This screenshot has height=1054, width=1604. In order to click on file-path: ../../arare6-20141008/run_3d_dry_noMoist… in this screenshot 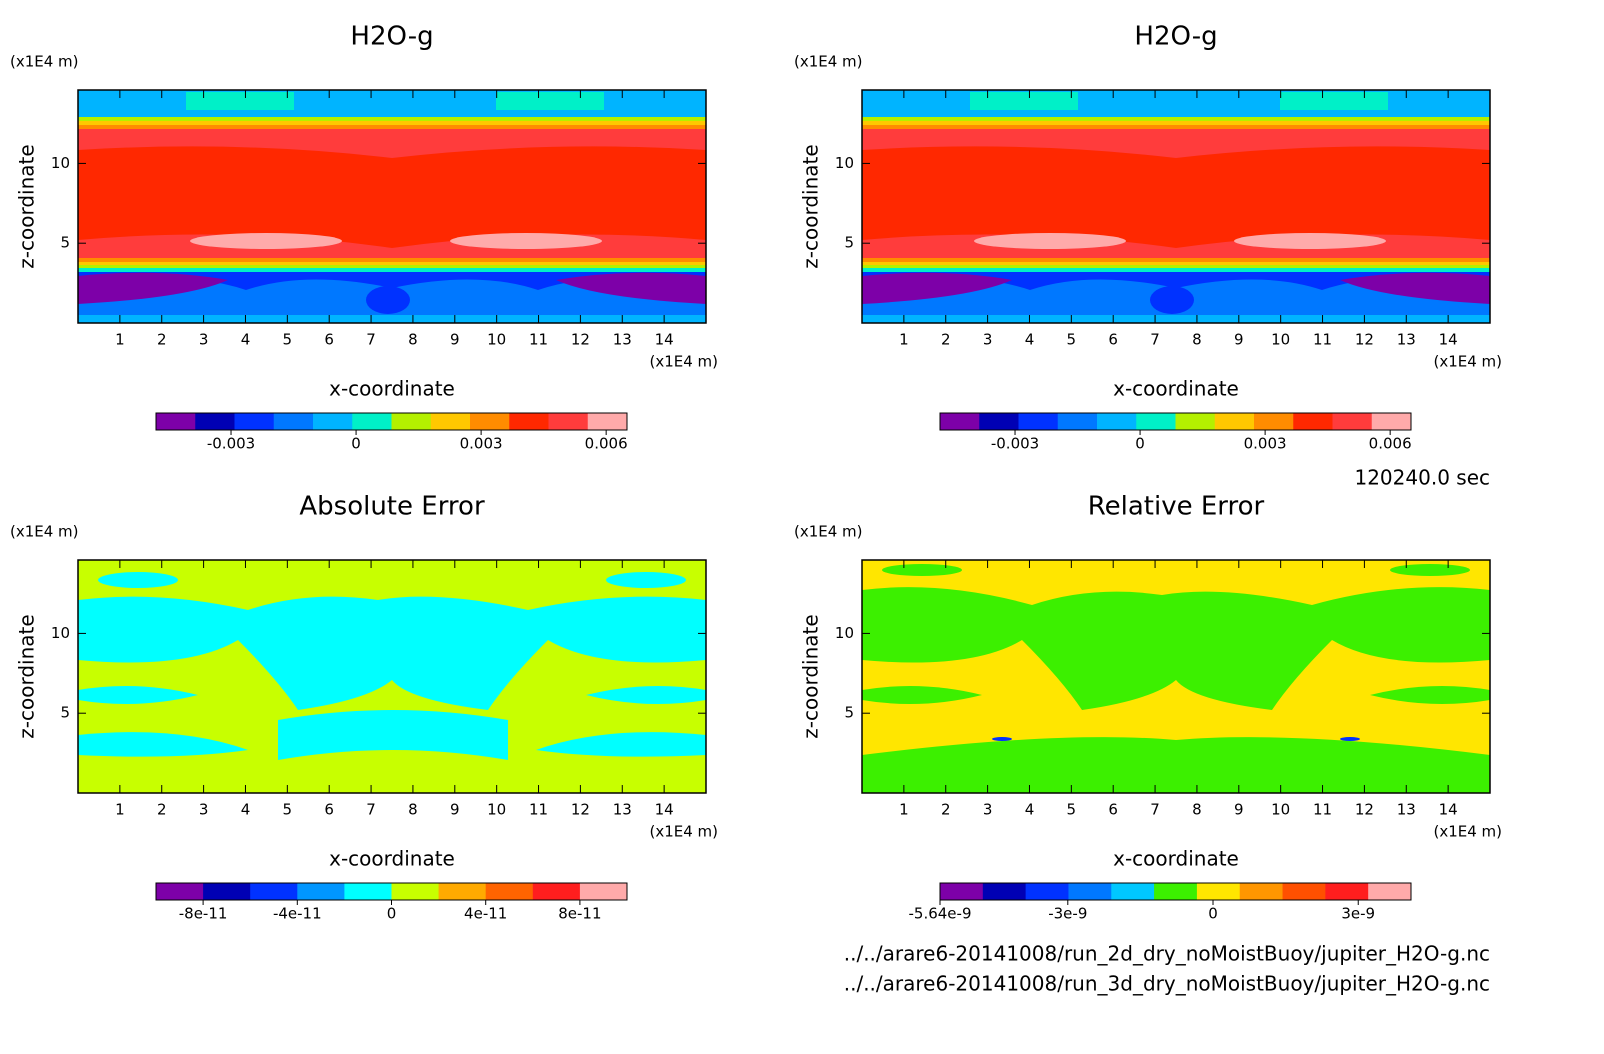, I will do `click(1167, 984)`.